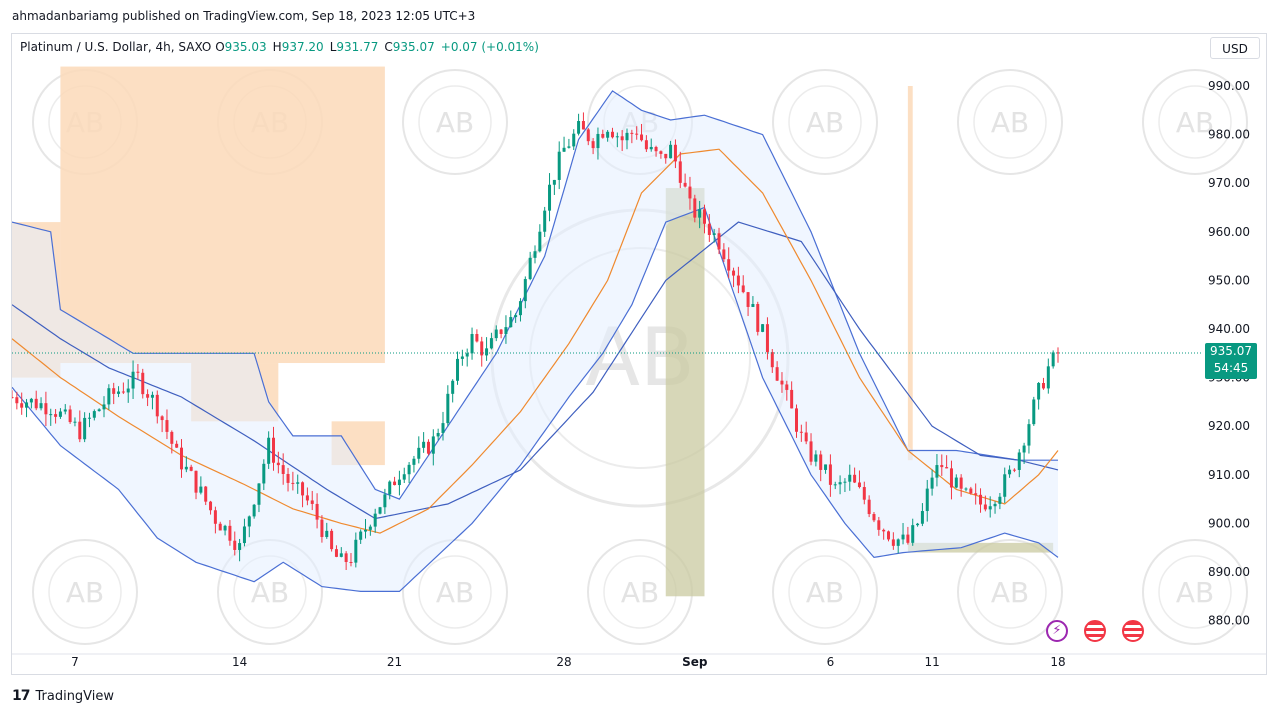 The height and width of the screenshot is (716, 1280). I want to click on open-value: 935.03, so click(245, 47).